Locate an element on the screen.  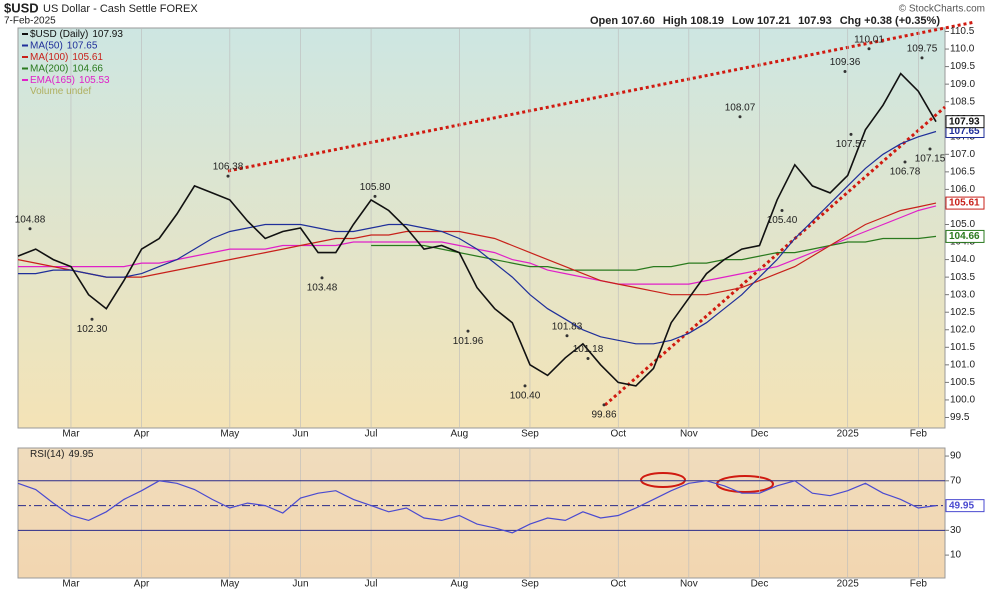
y-tick-label: 103.0 is located at coordinates (962, 294).